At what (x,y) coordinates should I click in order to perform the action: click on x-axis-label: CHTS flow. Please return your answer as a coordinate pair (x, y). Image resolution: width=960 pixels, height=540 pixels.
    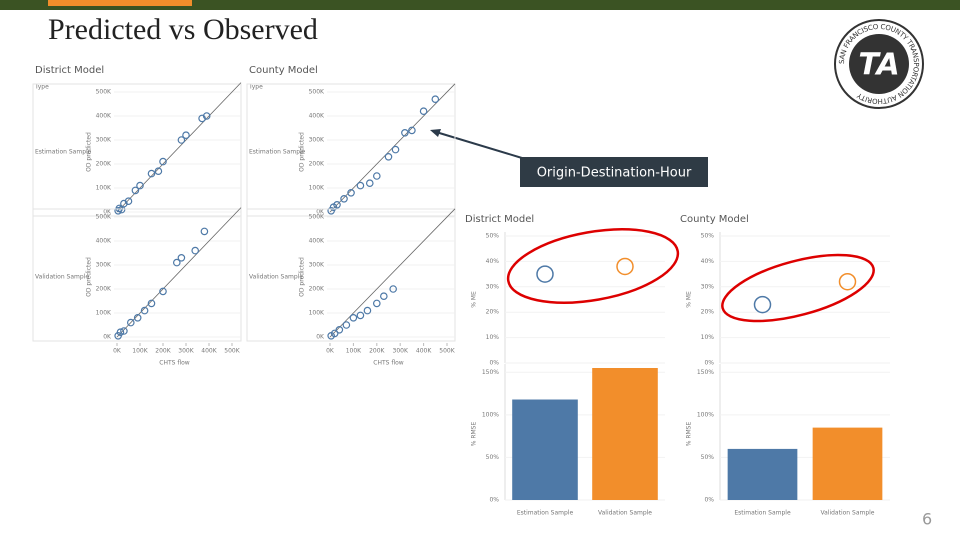
    Looking at the image, I should click on (174, 363).